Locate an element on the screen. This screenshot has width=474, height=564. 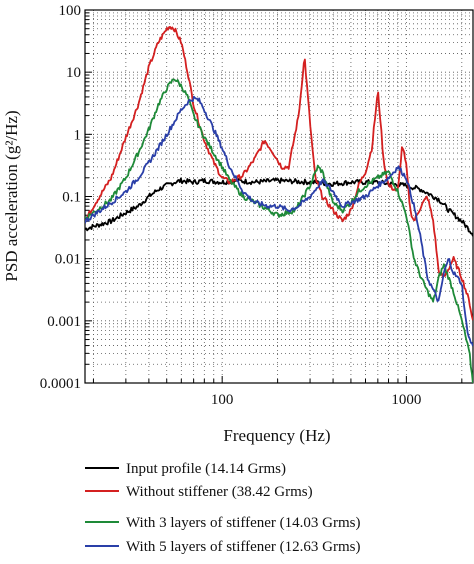
y-tick-label: 10 is located at coordinates (73, 73).